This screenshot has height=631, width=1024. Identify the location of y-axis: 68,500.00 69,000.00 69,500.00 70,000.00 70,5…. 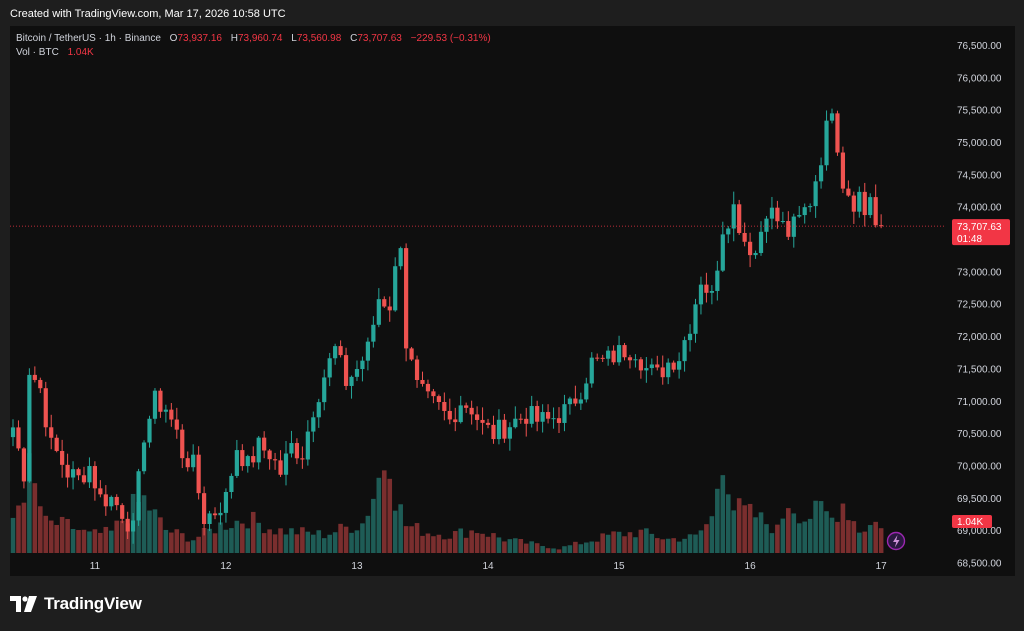
(979, 305).